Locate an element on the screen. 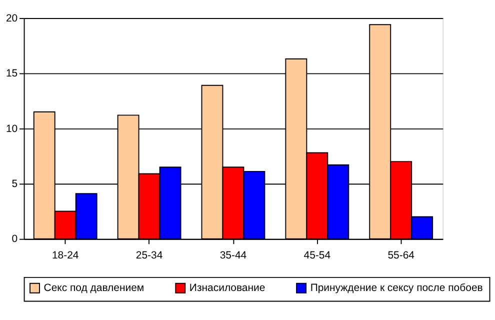  y-tick-label: 10 is located at coordinates (12, 129).